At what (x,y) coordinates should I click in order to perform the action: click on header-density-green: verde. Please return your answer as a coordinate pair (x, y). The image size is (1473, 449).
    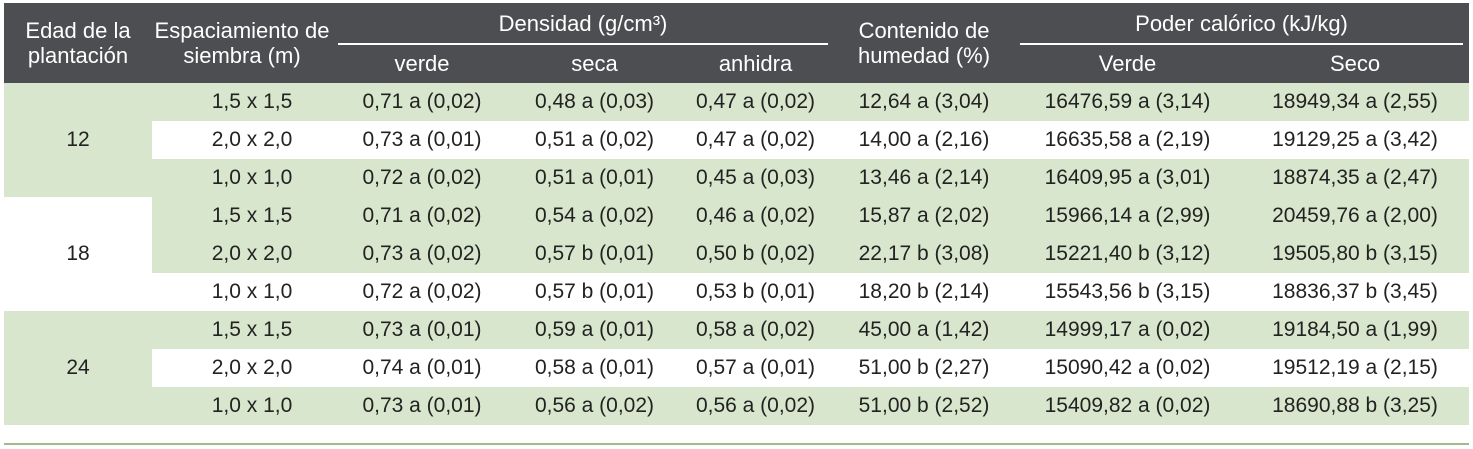
    Looking at the image, I should click on (422, 63).